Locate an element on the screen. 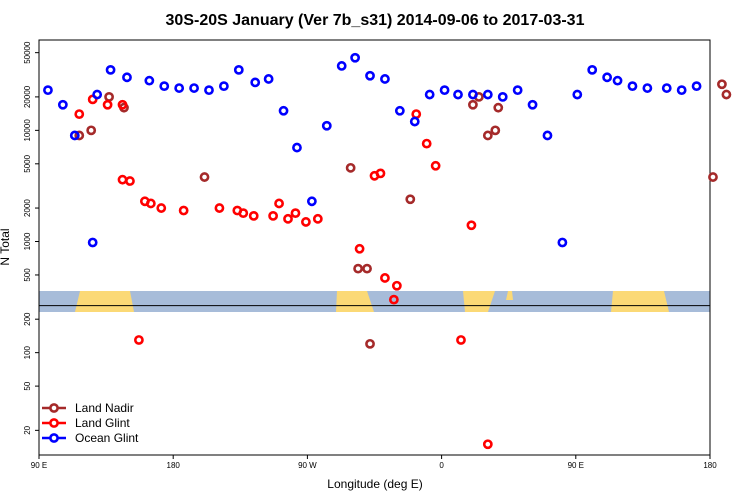  land-areas is located at coordinates (372, 301).